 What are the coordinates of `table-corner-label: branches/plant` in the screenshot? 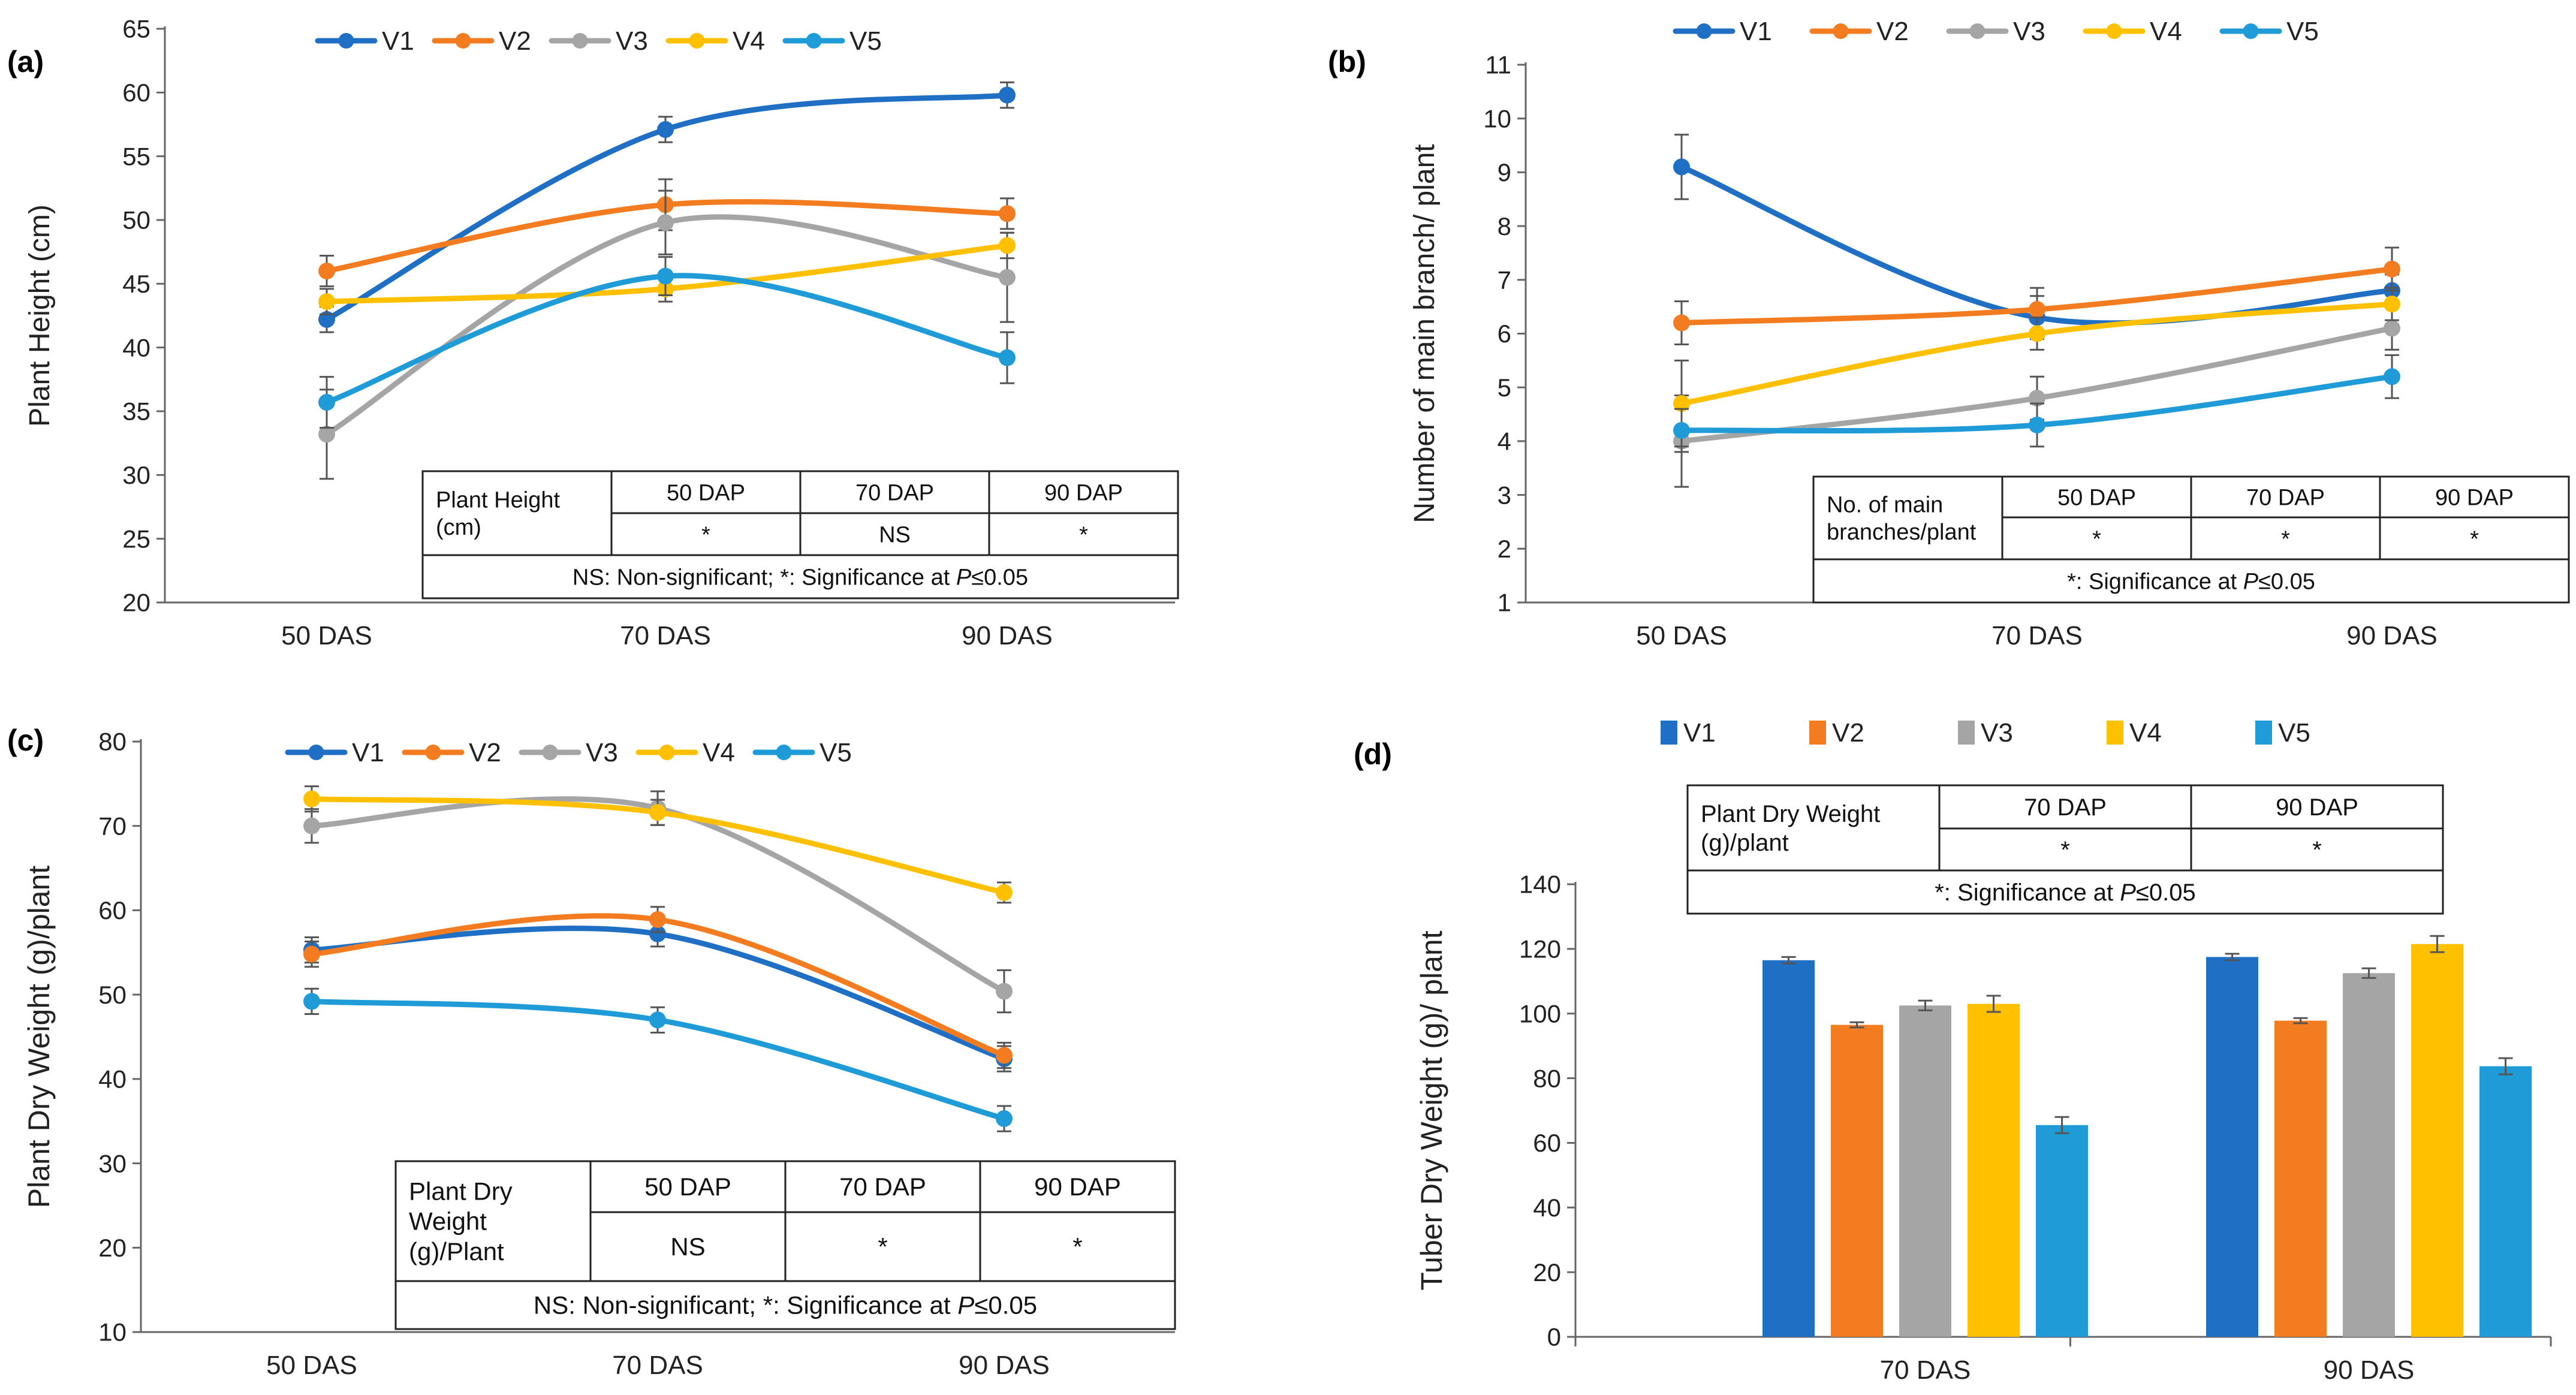 It's located at (1902, 532).